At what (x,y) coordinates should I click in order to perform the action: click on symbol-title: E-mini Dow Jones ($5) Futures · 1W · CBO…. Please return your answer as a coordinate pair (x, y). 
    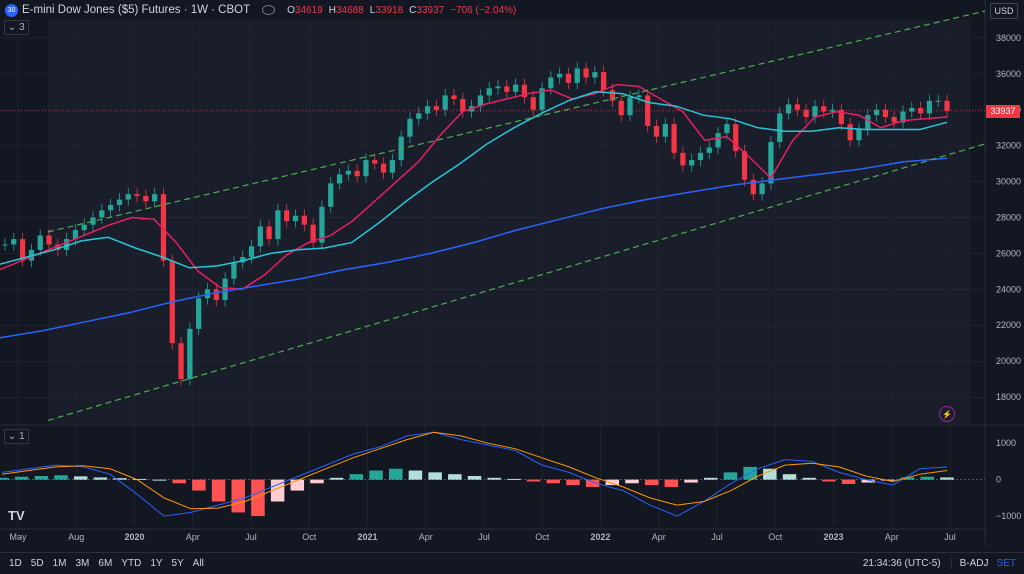
    Looking at the image, I should click on (136, 10).